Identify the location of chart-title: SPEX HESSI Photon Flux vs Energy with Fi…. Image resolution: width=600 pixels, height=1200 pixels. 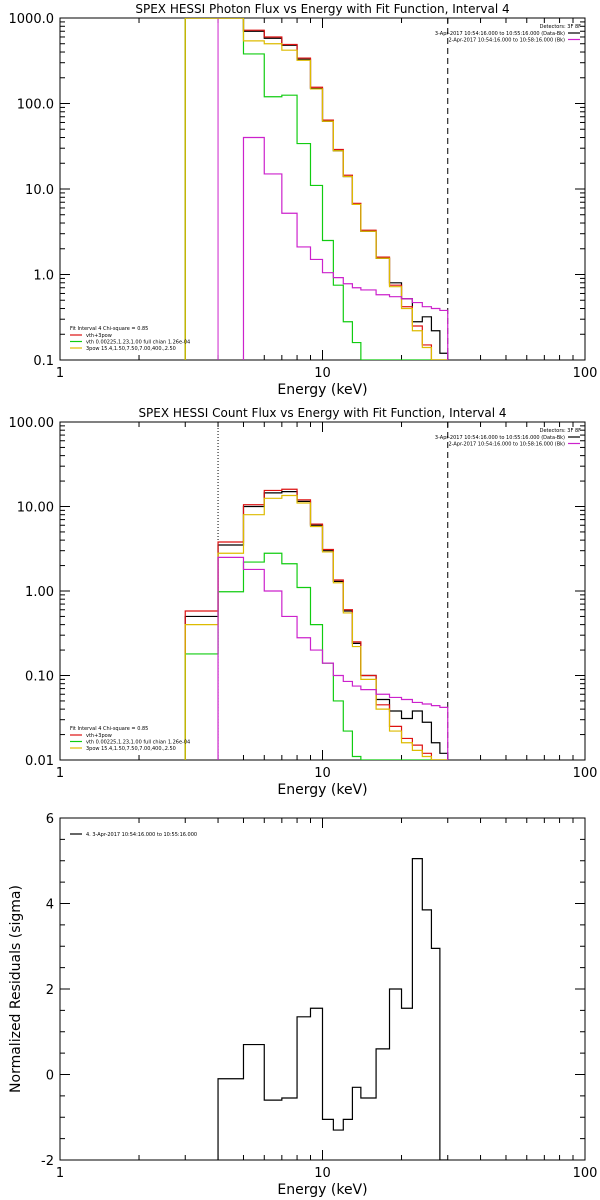
(322, 9).